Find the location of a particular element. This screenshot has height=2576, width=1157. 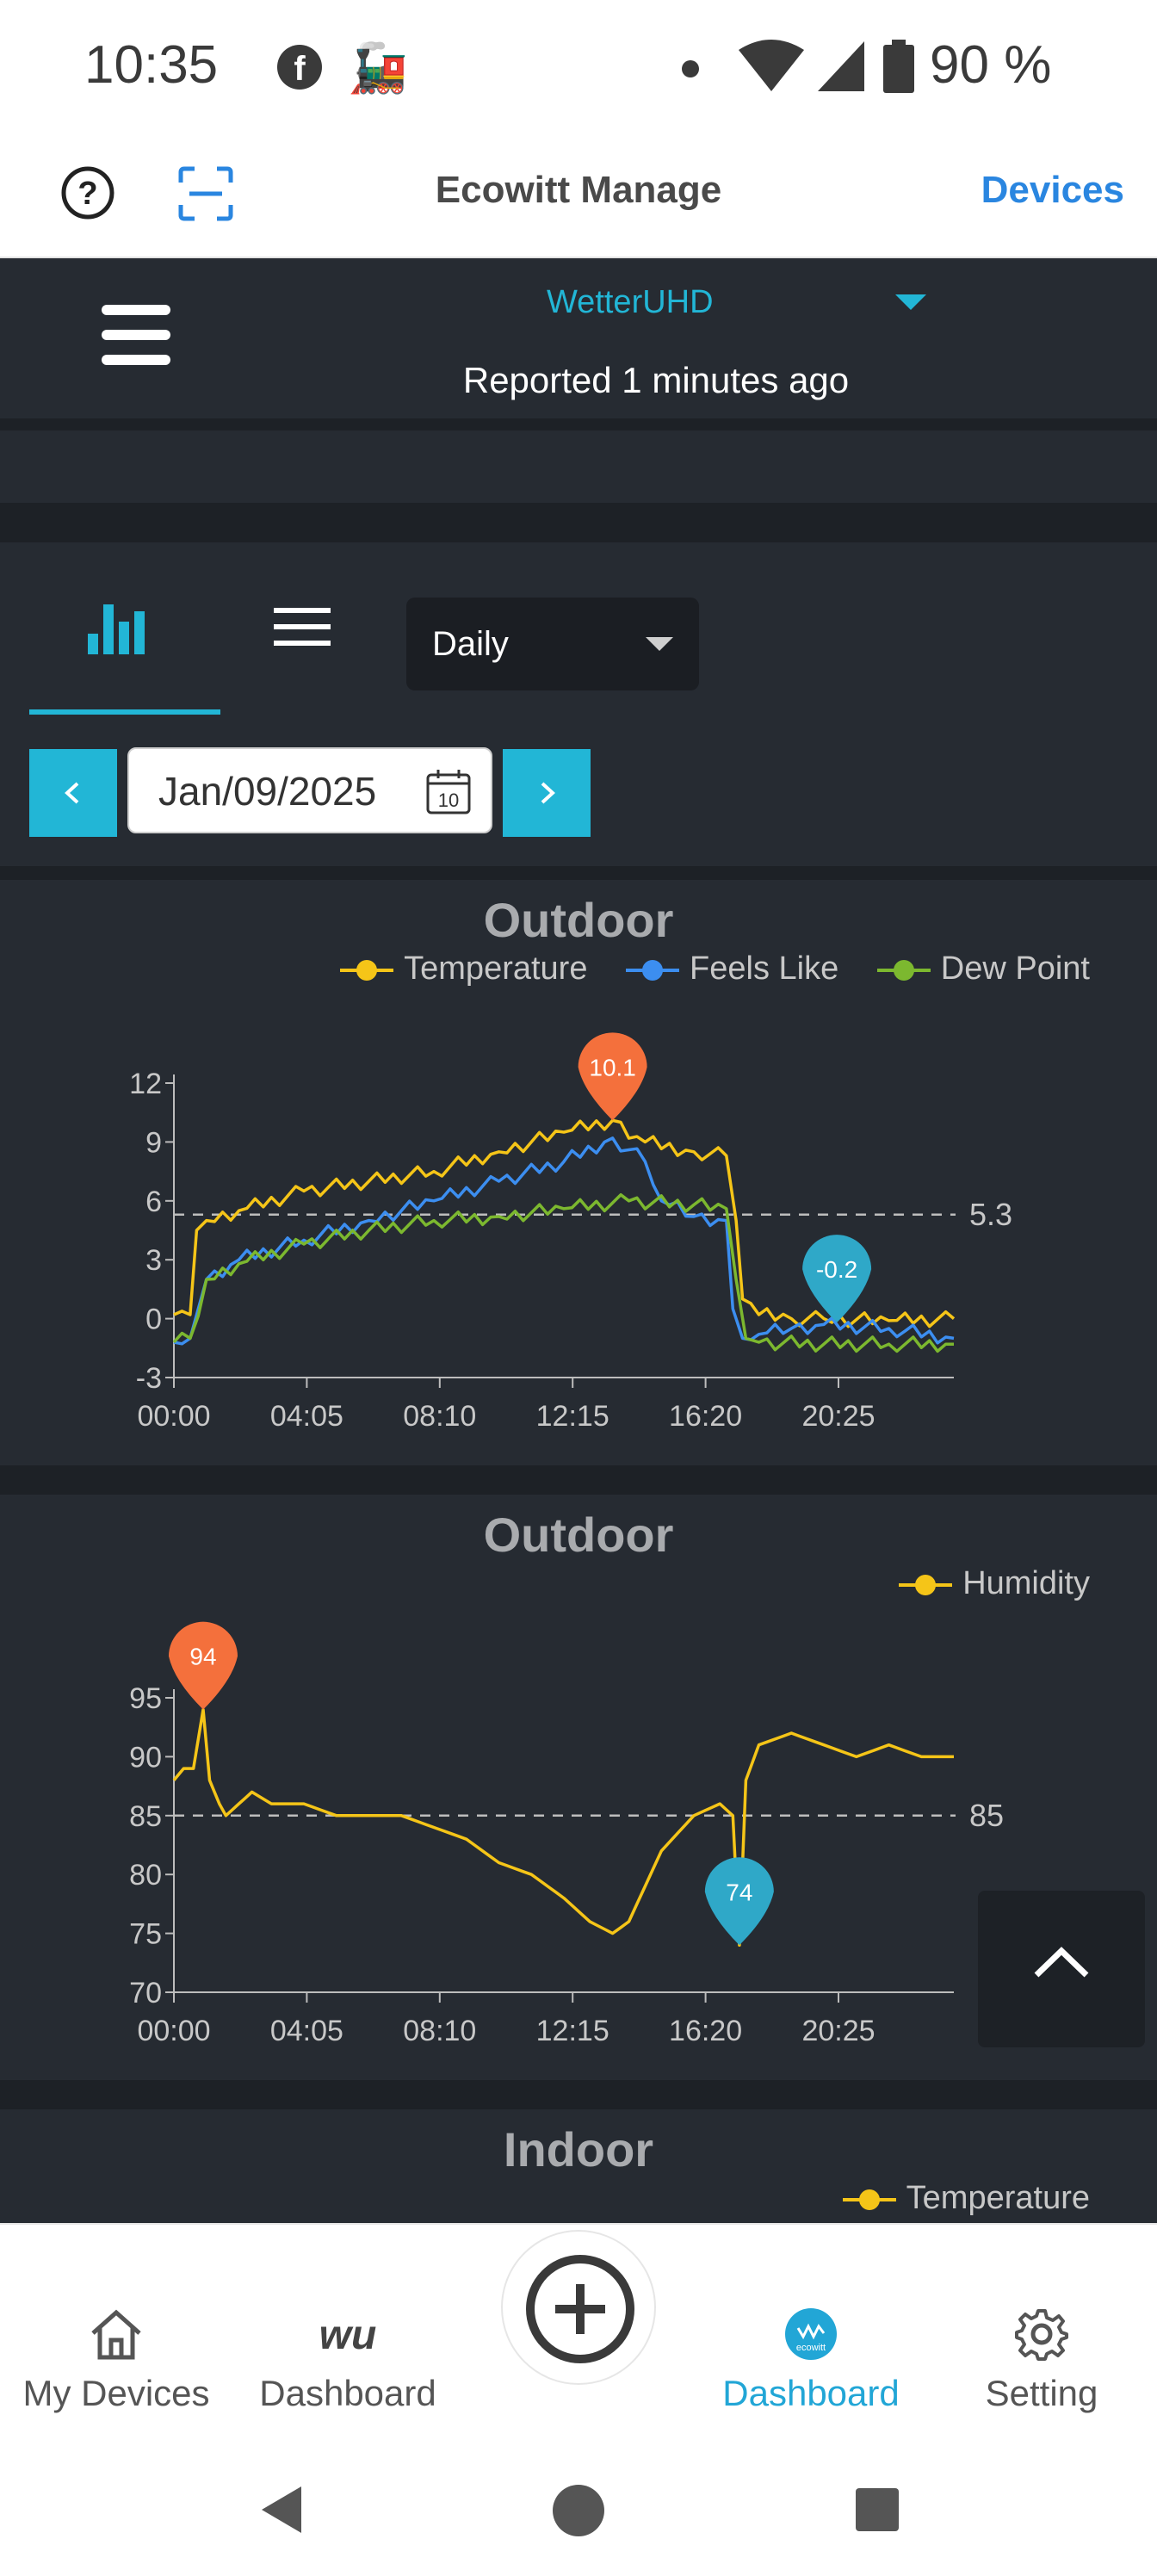

plus-circle-icon is located at coordinates (580, 2309).